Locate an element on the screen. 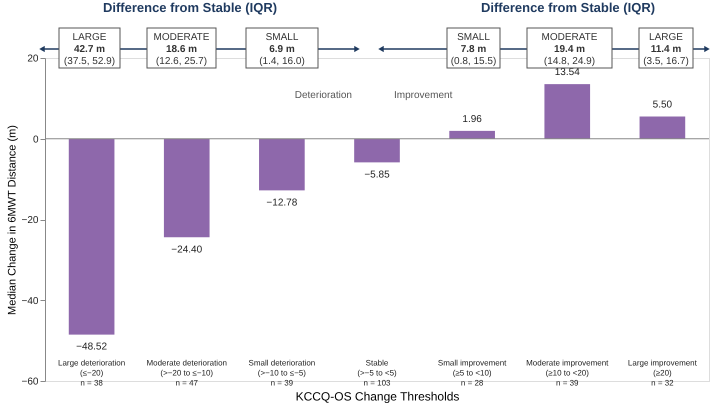  data-label: −48.52 is located at coordinates (92, 347).